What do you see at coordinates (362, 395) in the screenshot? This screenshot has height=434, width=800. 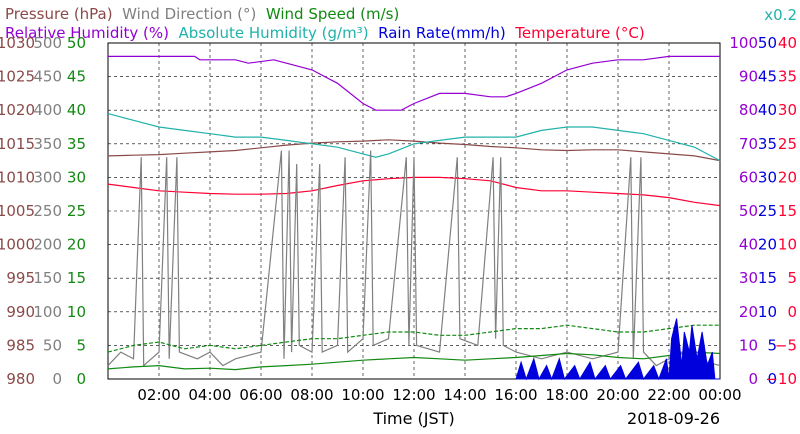 I see `x-tick-label: 10:00` at bounding box center [362, 395].